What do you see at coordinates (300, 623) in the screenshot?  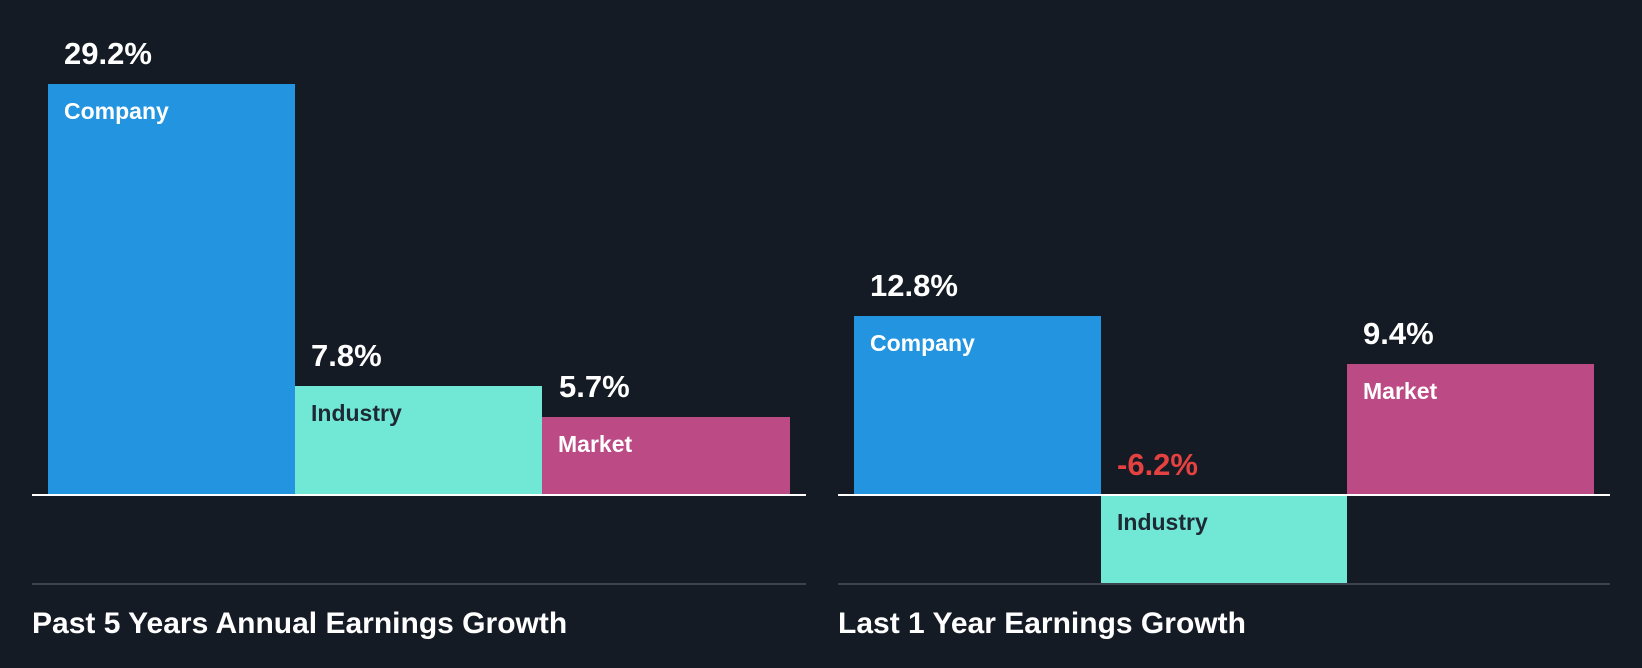 I see `chart-title: Past 5 Years Annual Earnings Growth` at bounding box center [300, 623].